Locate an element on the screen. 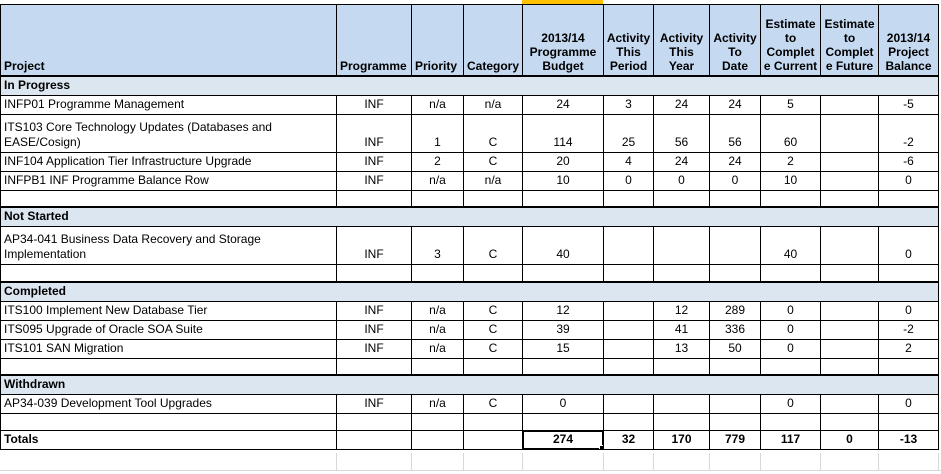 The image size is (941, 474). section-title: Completed is located at coordinates (469, 291).